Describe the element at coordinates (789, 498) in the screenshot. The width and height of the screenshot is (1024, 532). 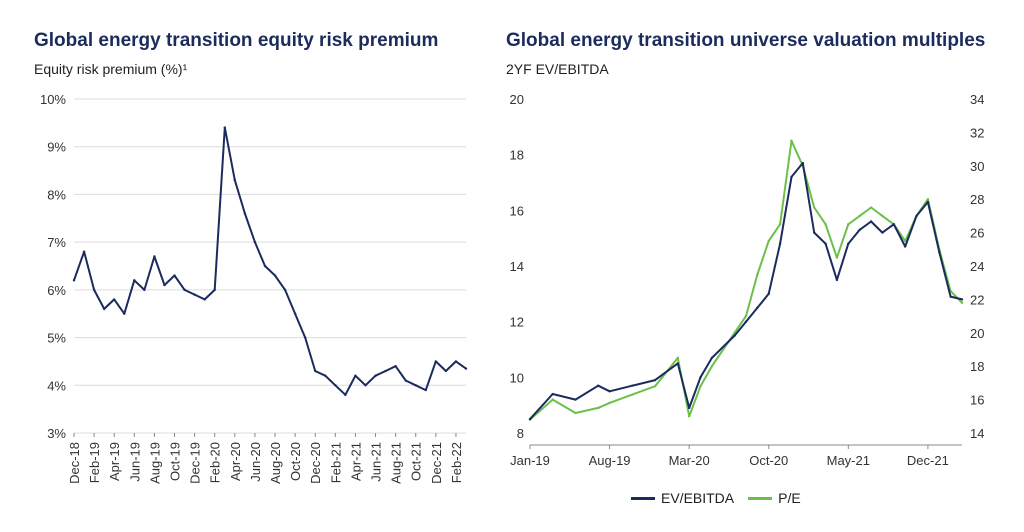
I see `legend-label-pe: P/E` at that location.